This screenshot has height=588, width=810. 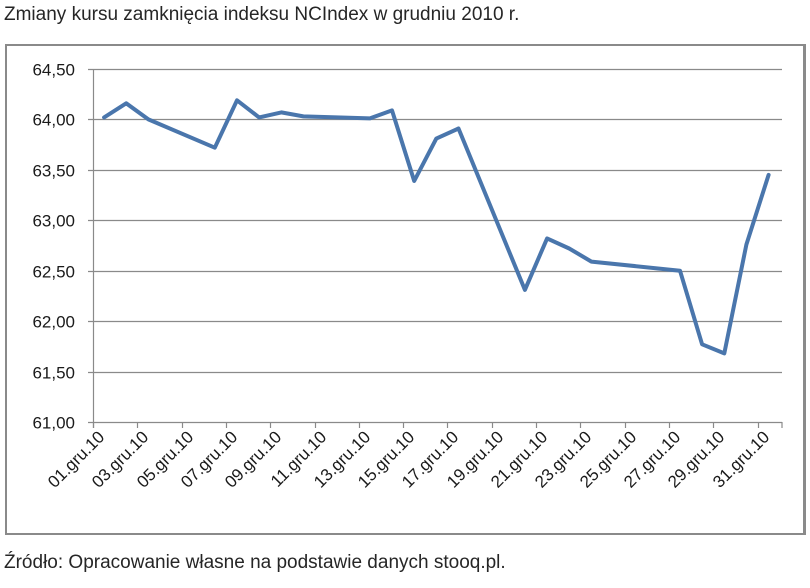 What do you see at coordinates (53, 423) in the screenshot?
I see `y-tick-label: 61,00` at bounding box center [53, 423].